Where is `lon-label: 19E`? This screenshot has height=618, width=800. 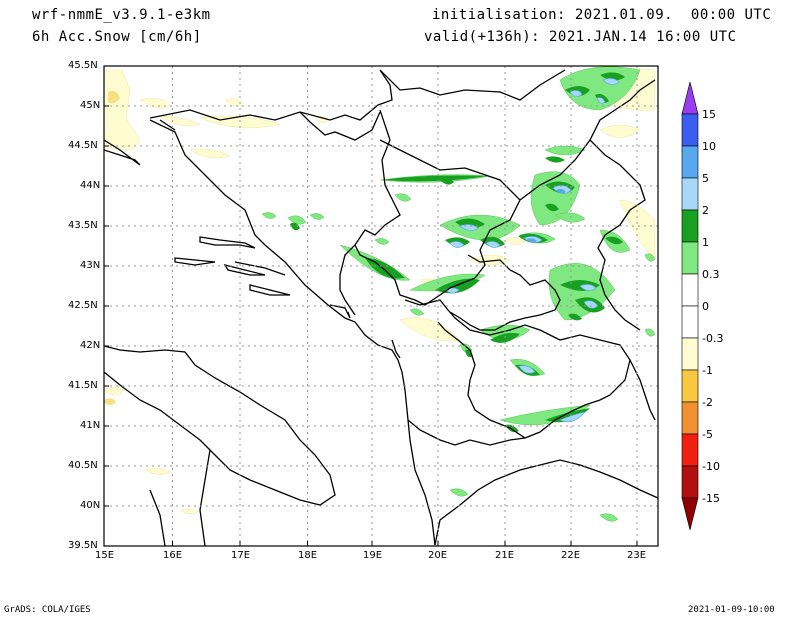 lon-label: 19E is located at coordinates (373, 555).